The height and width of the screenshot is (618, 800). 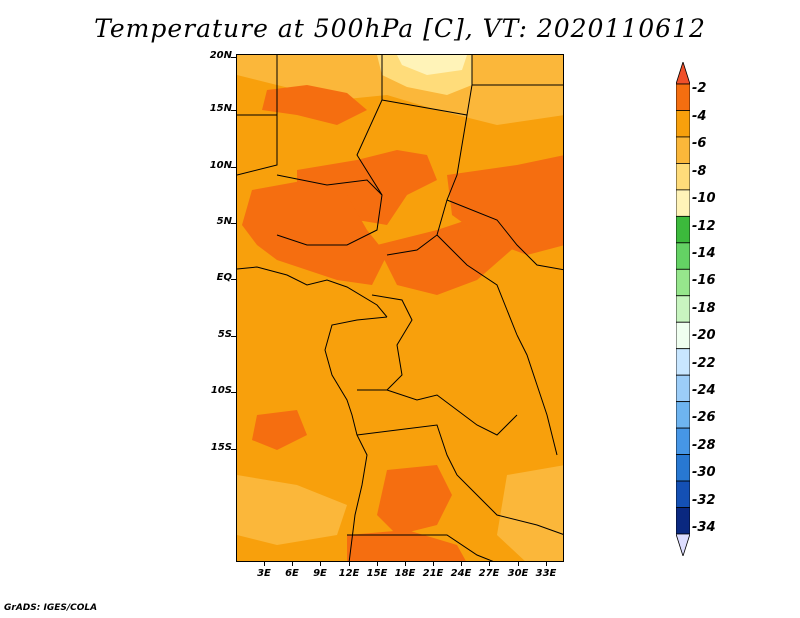 What do you see at coordinates (699, 171) in the screenshot?
I see `colorbar-label: -8` at bounding box center [699, 171].